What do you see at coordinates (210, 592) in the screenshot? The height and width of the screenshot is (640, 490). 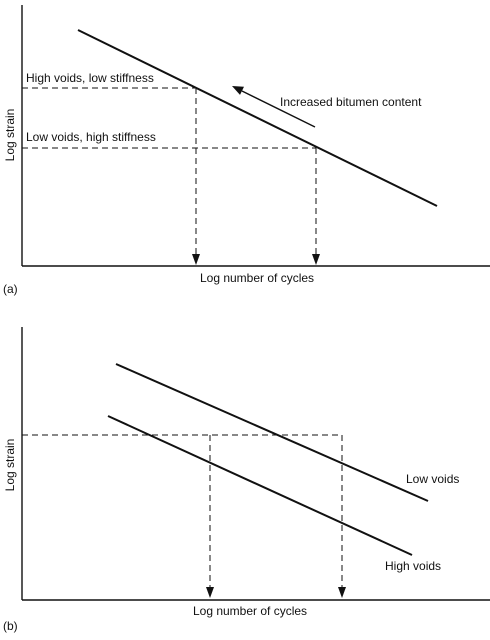 I see `panel-b-high-voids-arrowhead` at bounding box center [210, 592].